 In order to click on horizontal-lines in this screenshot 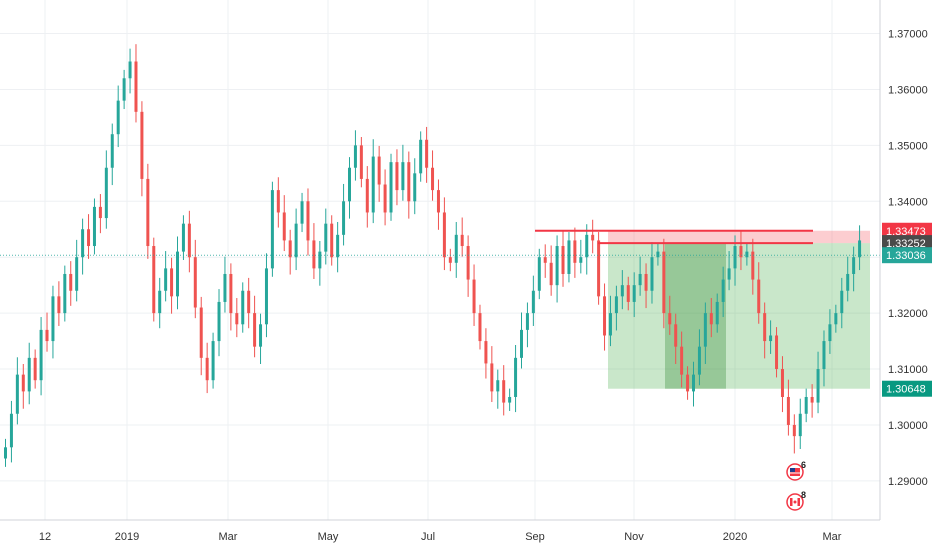, I will do `click(440, 242)`.